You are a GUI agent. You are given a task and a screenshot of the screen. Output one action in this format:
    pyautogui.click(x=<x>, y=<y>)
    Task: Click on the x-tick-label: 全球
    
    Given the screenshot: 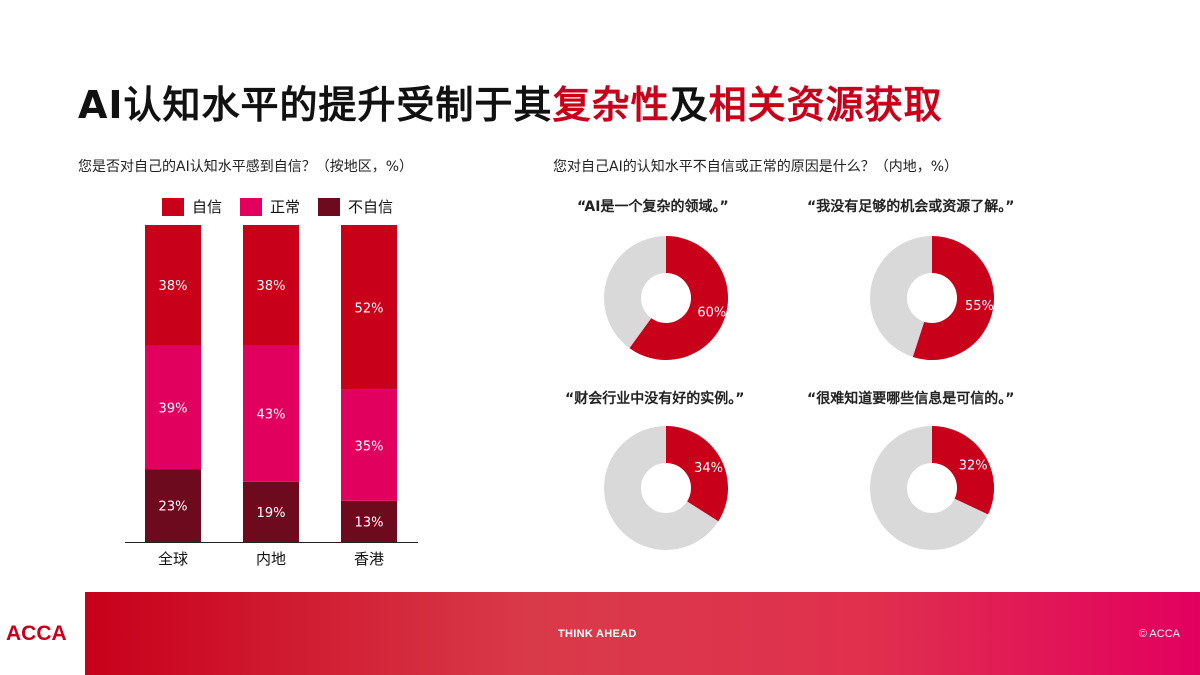 What is the action you would take?
    pyautogui.click(x=173, y=559)
    